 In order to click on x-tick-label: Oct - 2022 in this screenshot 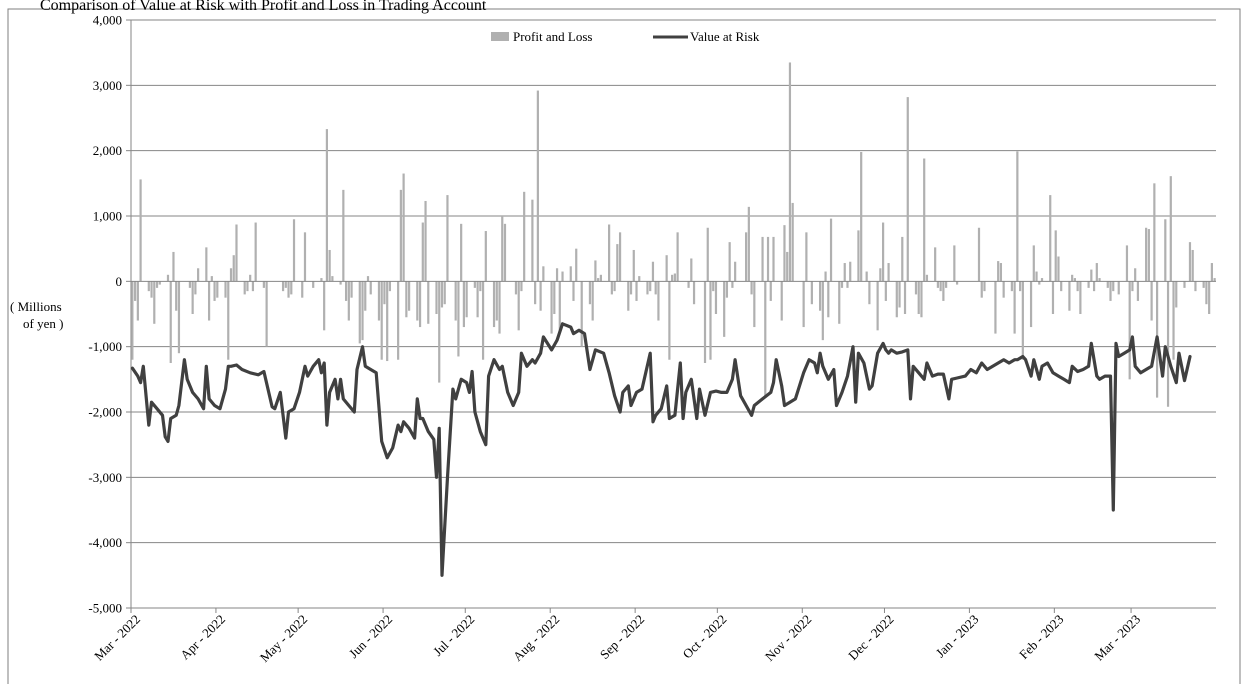, I will do `click(705, 637)`.